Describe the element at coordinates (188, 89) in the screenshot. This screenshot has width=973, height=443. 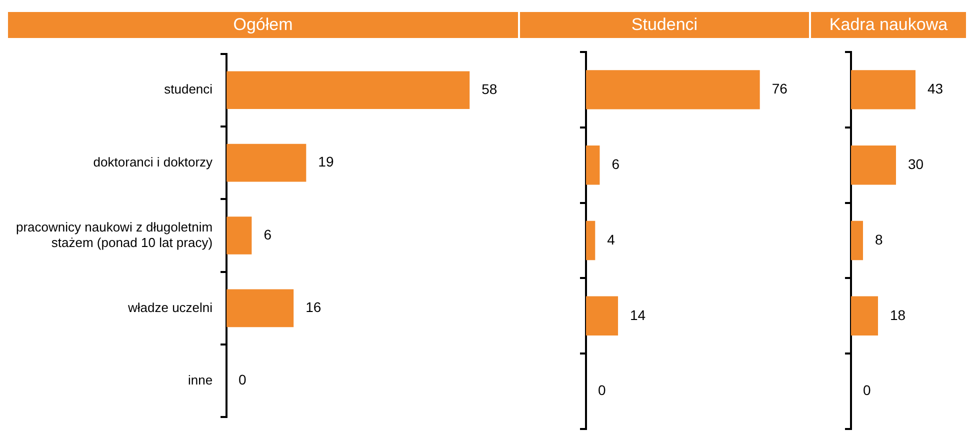
I see `y-tick-label: studenci` at that location.